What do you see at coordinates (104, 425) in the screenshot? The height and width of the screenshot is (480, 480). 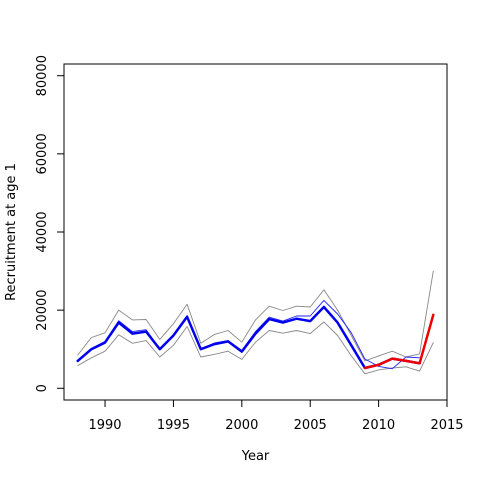 I see `x-tick-label: 1990` at bounding box center [104, 425].